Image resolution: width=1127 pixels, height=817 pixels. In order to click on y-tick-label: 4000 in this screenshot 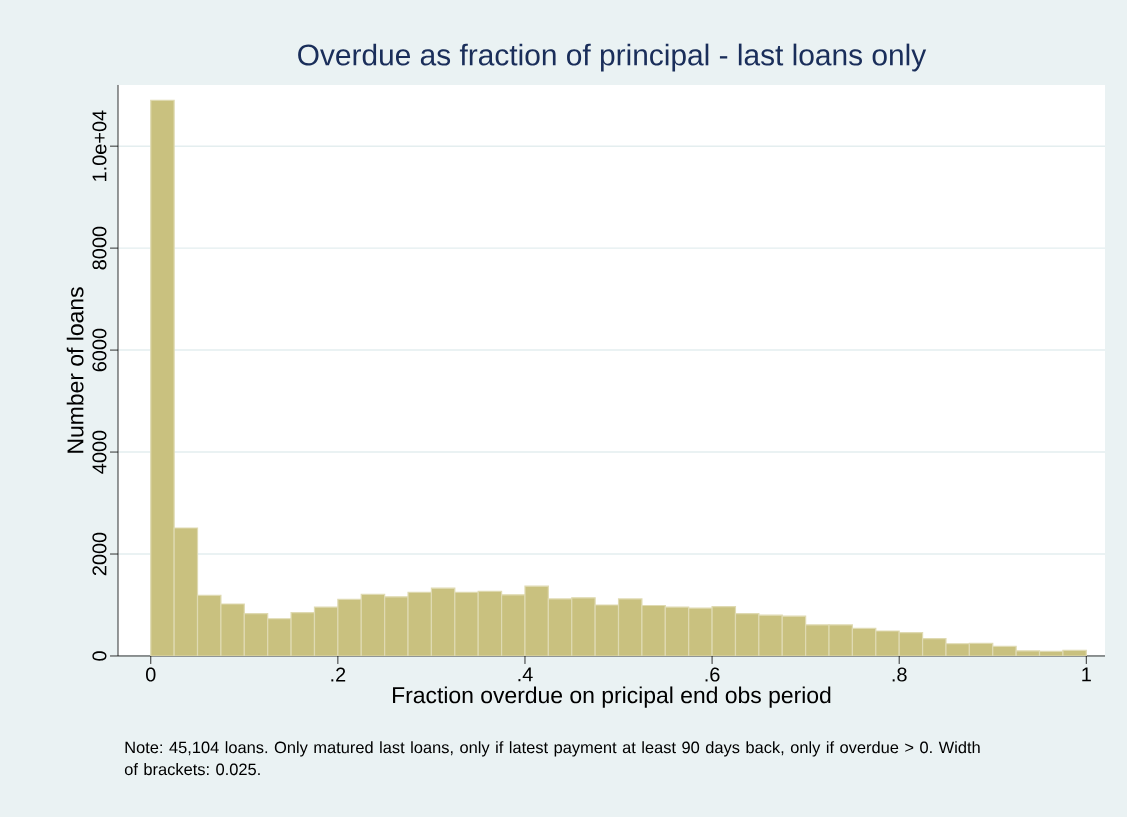, I will do `click(99, 452)`.